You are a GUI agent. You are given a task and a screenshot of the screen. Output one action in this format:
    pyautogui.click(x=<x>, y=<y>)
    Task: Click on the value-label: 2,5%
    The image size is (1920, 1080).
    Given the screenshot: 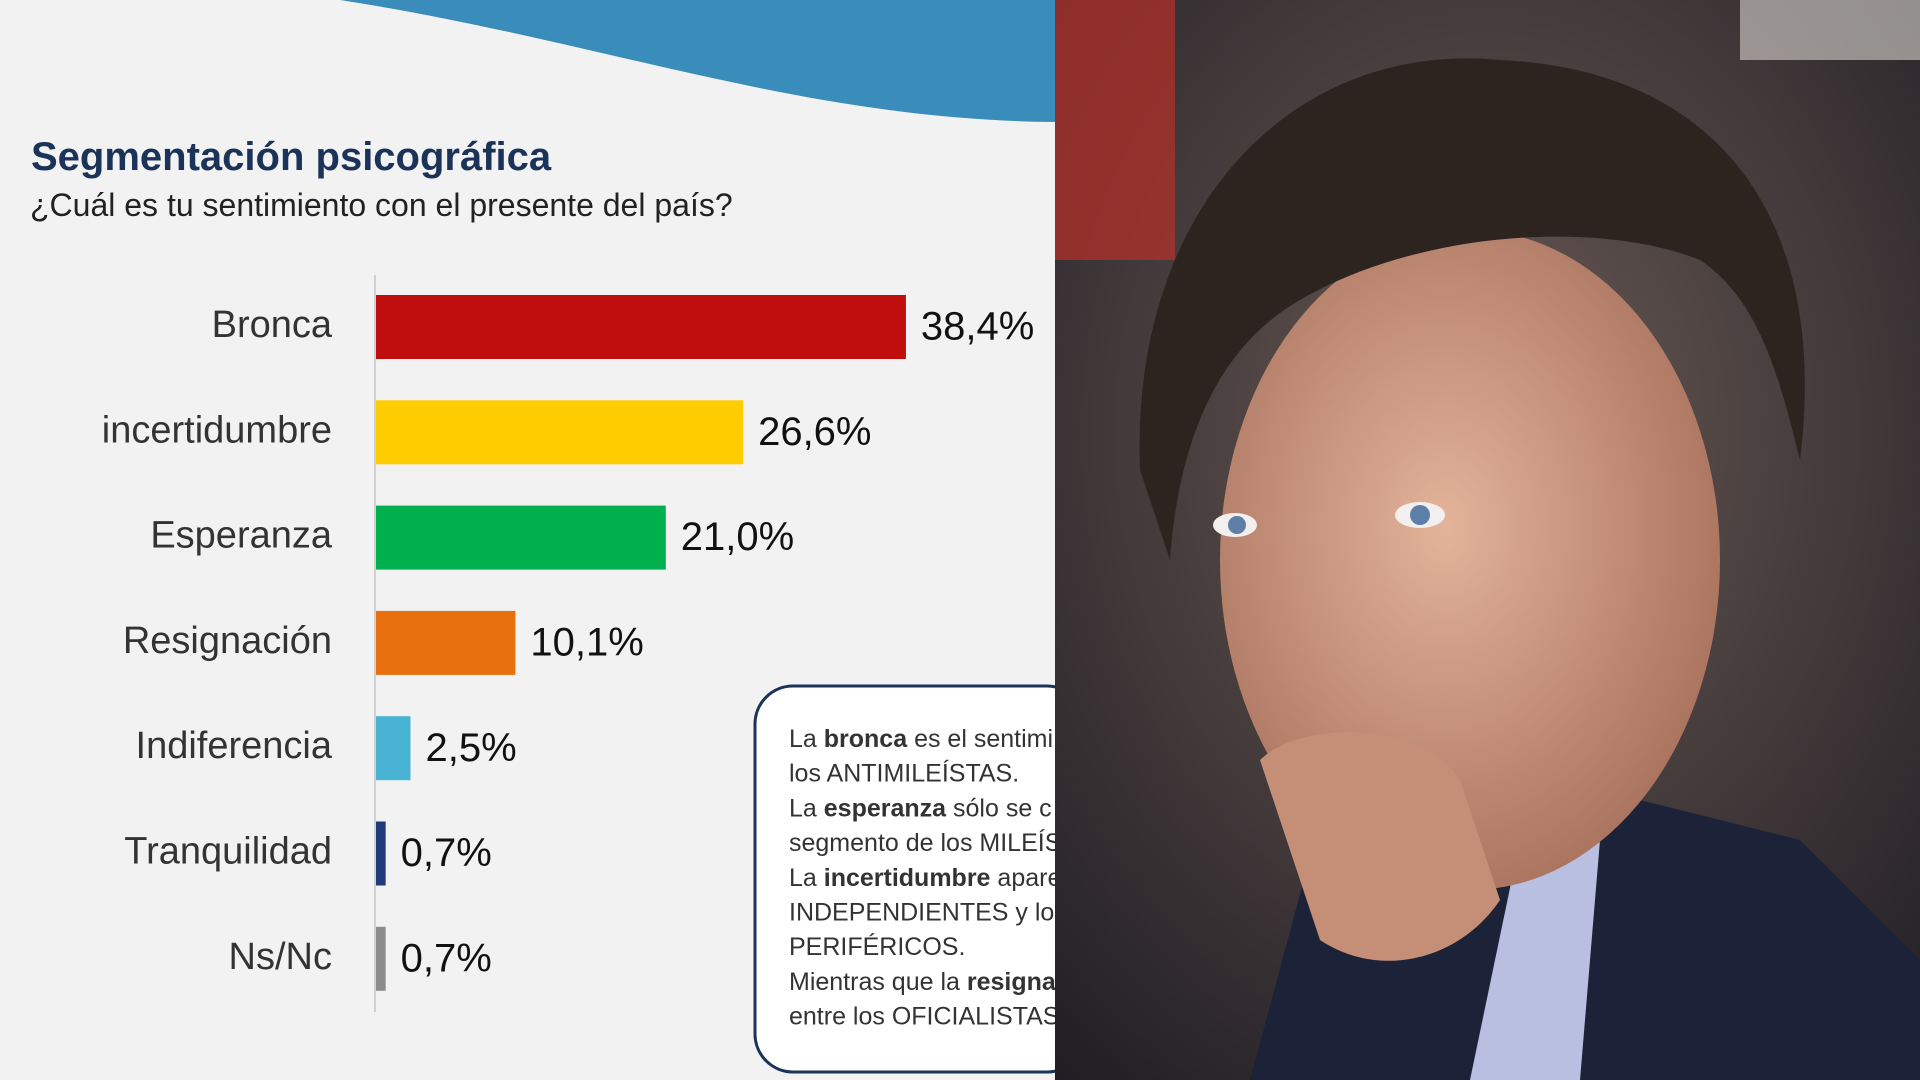 What is the action you would take?
    pyautogui.click(x=471, y=748)
    